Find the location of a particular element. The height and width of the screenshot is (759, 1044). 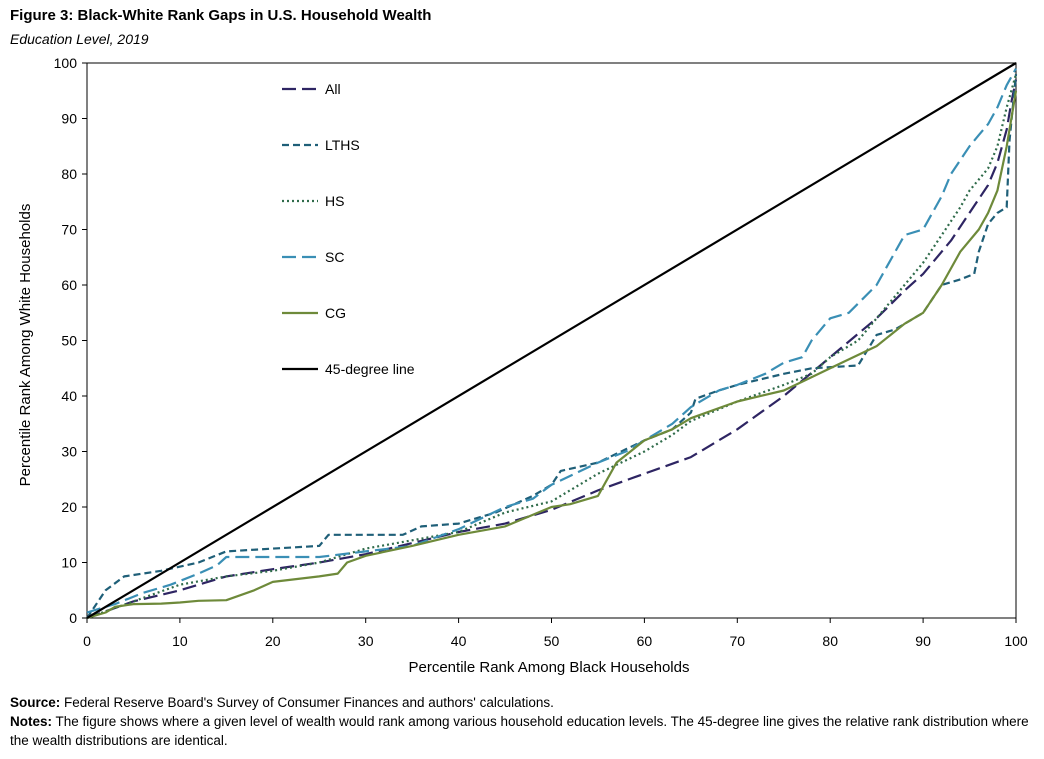

x-tick-label: 70 is located at coordinates (738, 641).